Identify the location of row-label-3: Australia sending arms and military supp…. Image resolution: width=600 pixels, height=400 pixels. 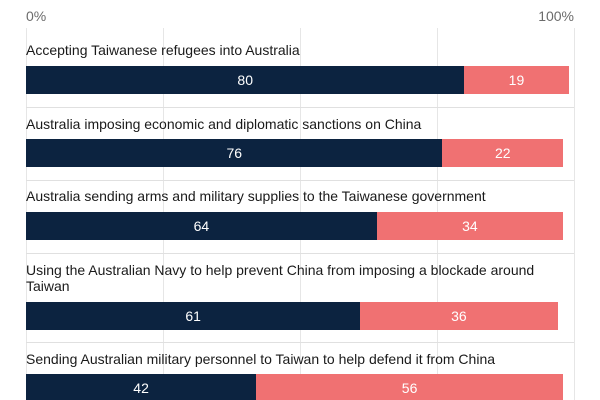
(256, 196).